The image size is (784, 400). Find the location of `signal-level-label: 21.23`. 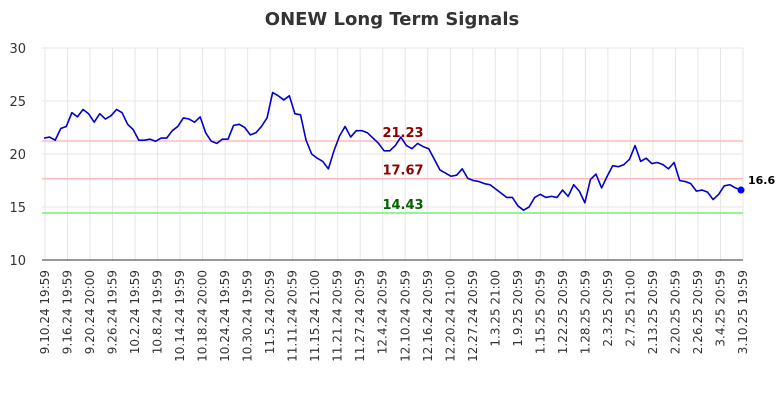

signal-level-label: 21.23 is located at coordinates (402, 133).